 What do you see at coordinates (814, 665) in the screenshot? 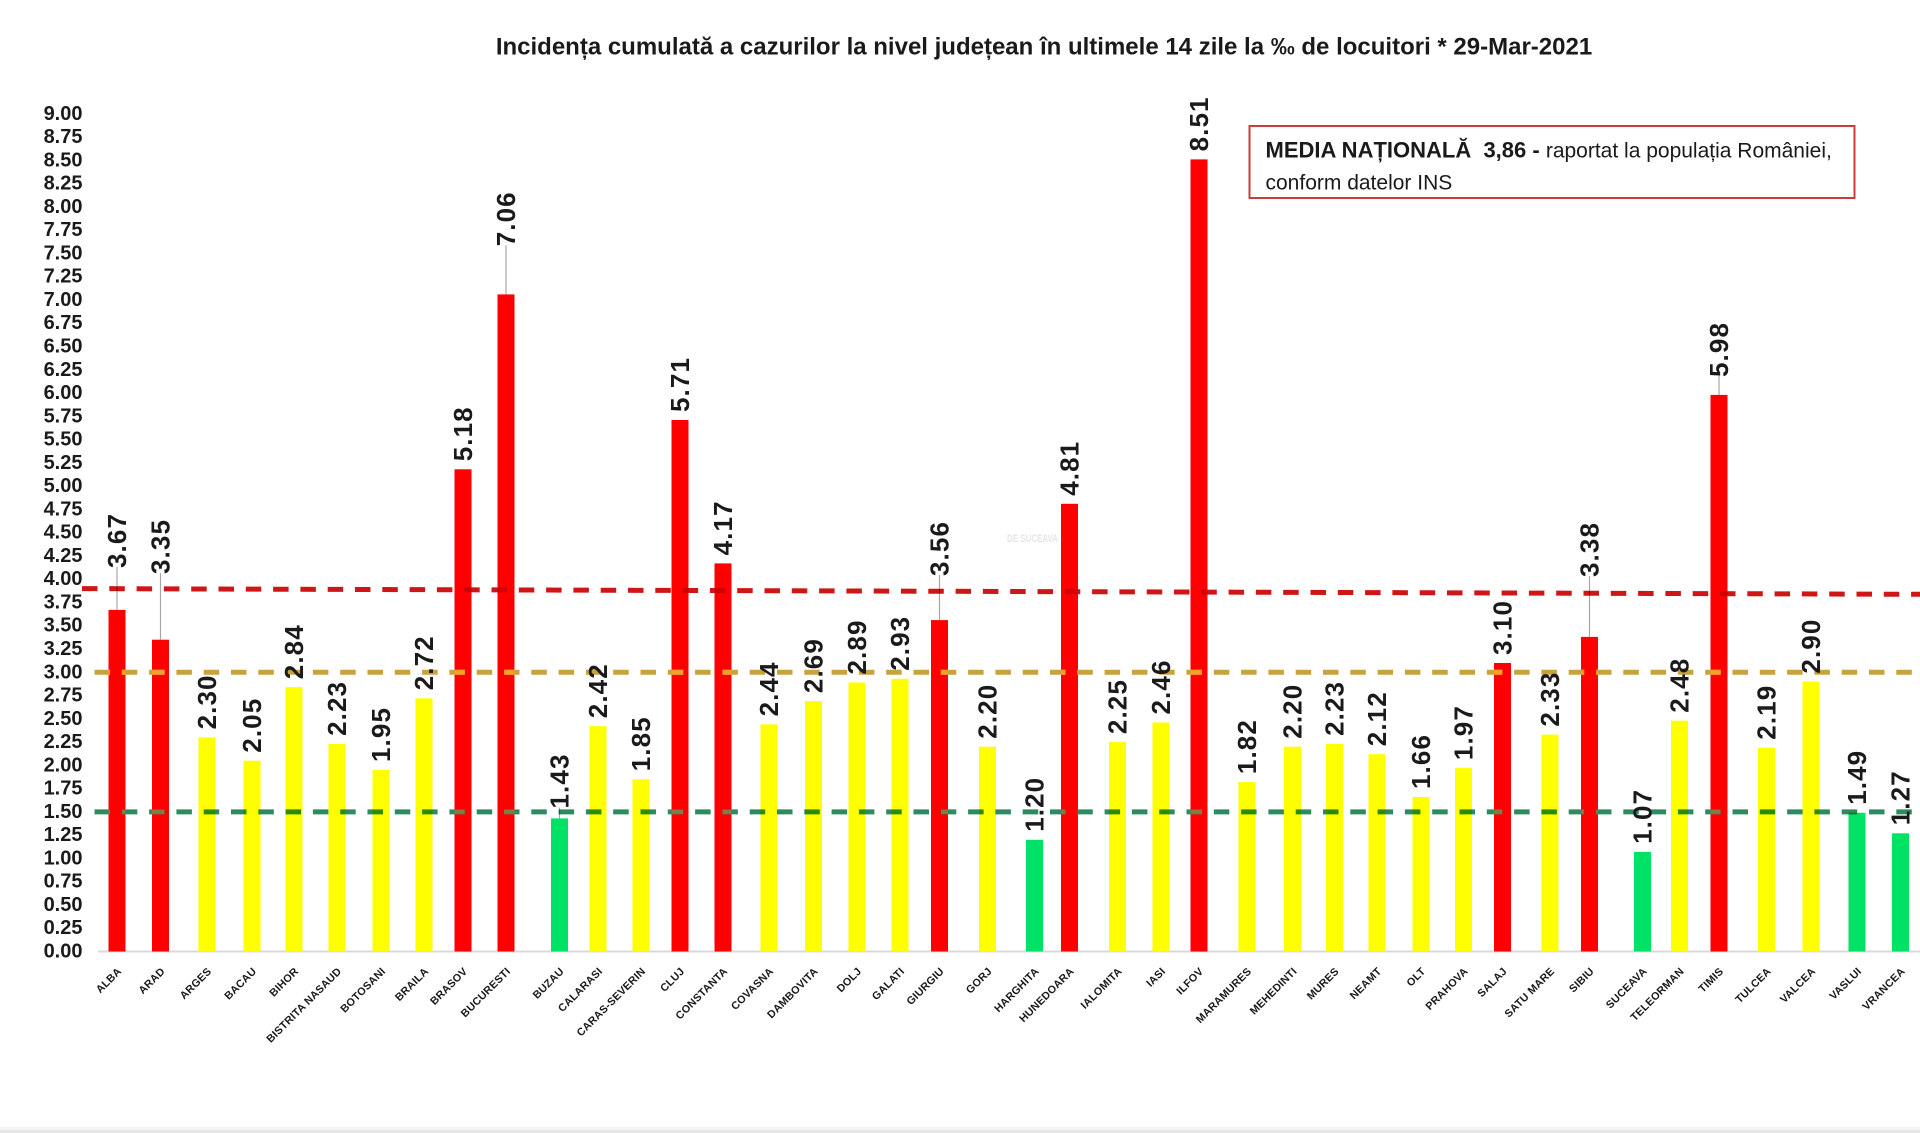
I see `svg-text: 2.69` at bounding box center [814, 665].